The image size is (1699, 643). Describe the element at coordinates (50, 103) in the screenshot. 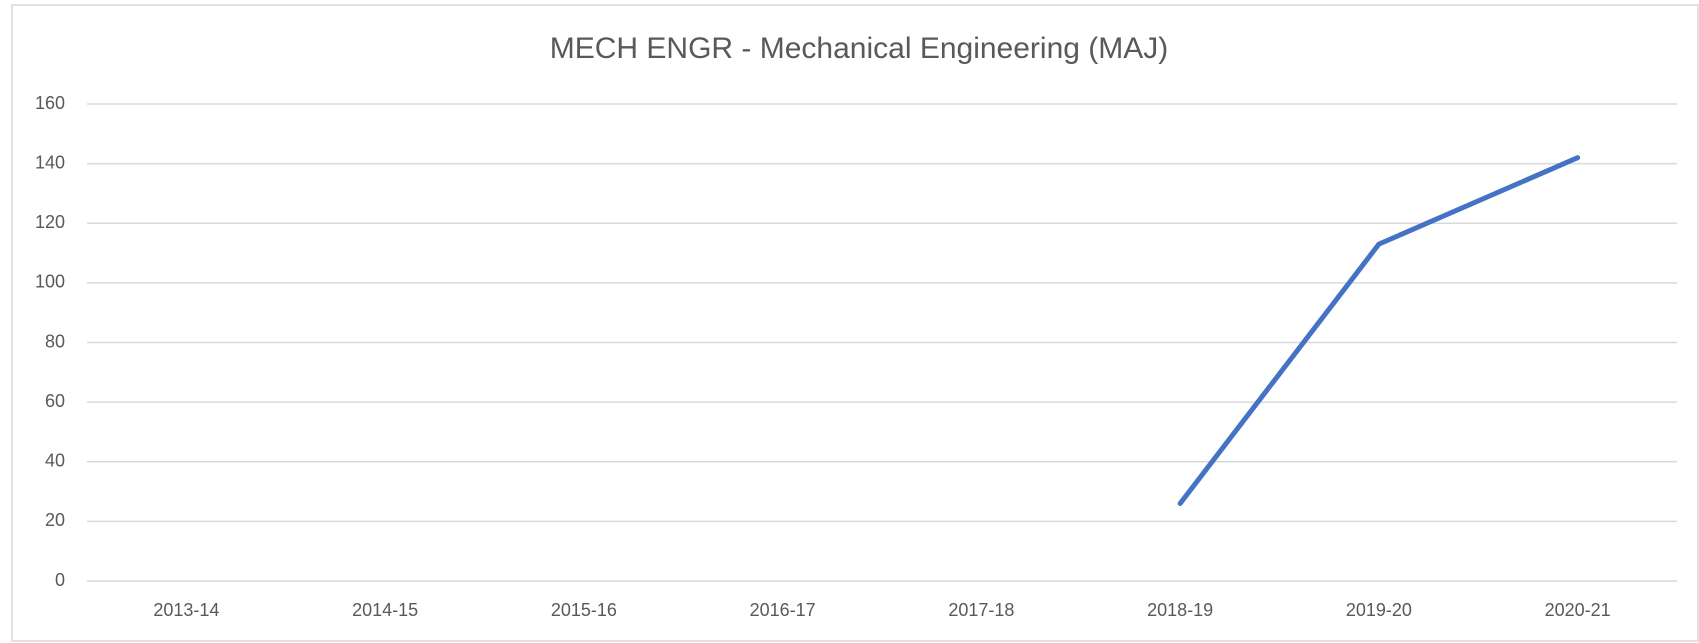

I see `y-tick-label: 160` at that location.